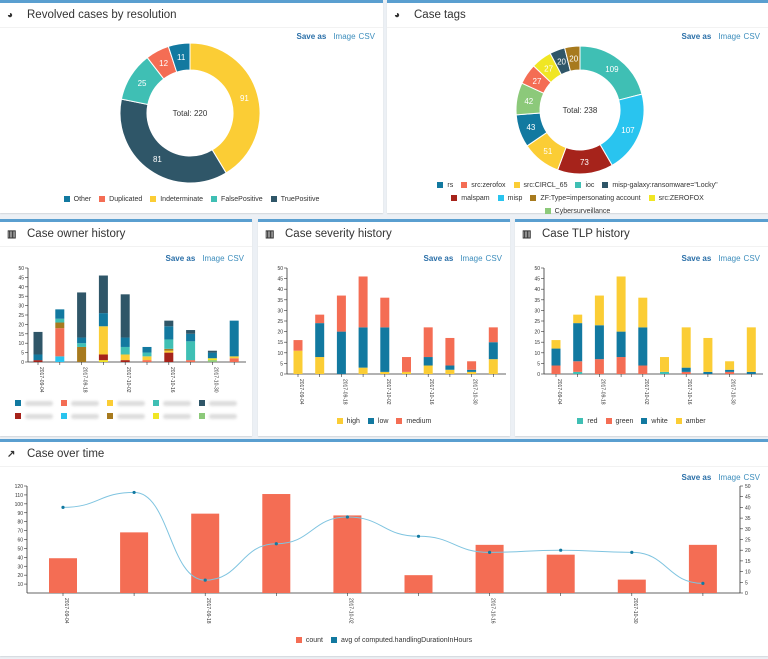 The image size is (768, 659). I want to click on legend-item: src:CIRCL_65, so click(540, 185).